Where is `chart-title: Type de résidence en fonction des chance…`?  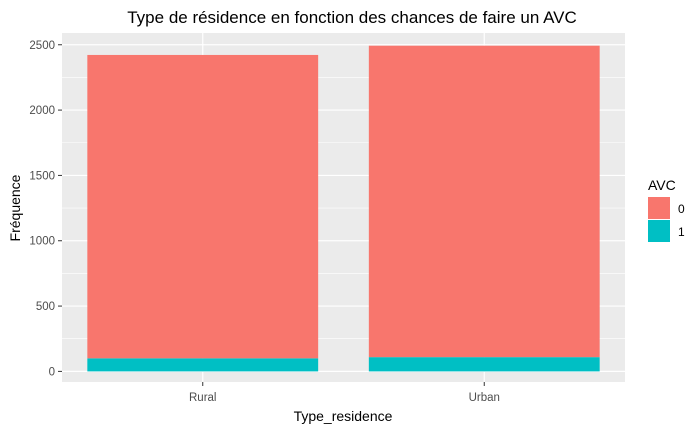 chart-title: Type de résidence en fonction des chance… is located at coordinates (352, 17).